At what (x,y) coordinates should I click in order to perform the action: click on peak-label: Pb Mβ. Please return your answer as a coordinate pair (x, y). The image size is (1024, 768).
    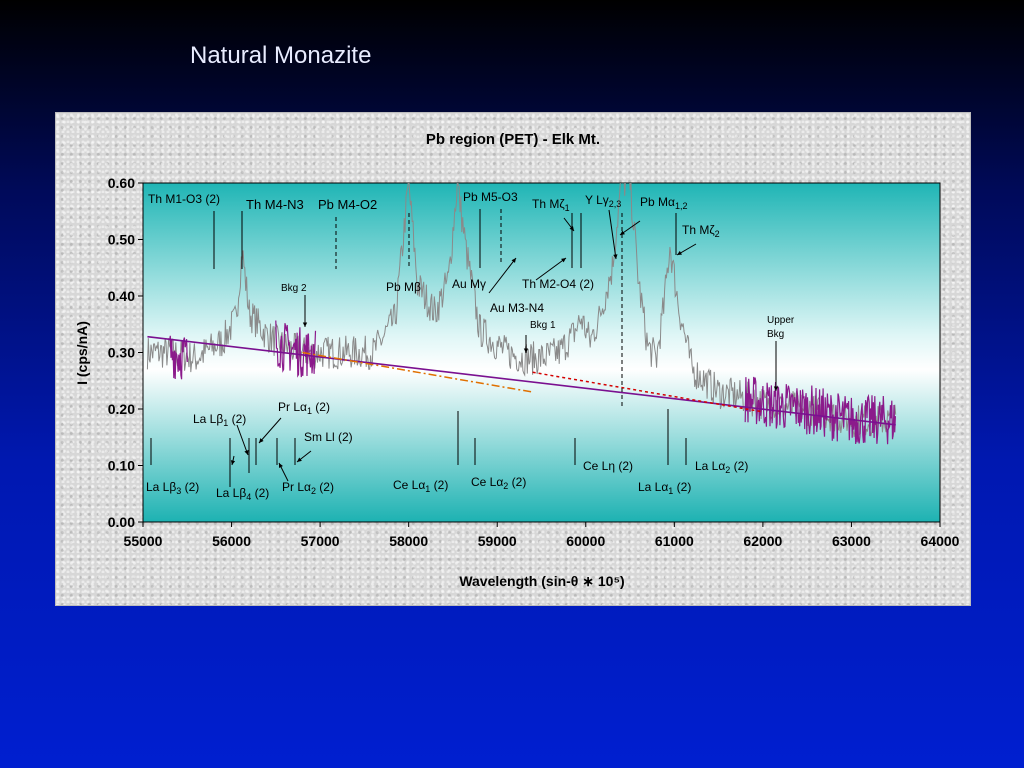
    Looking at the image, I should click on (403, 287).